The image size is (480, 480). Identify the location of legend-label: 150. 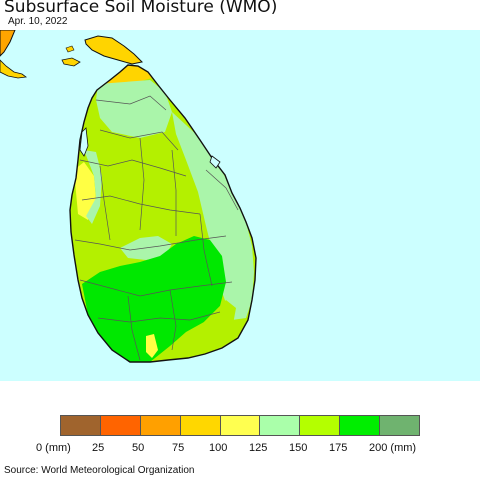
(298, 448).